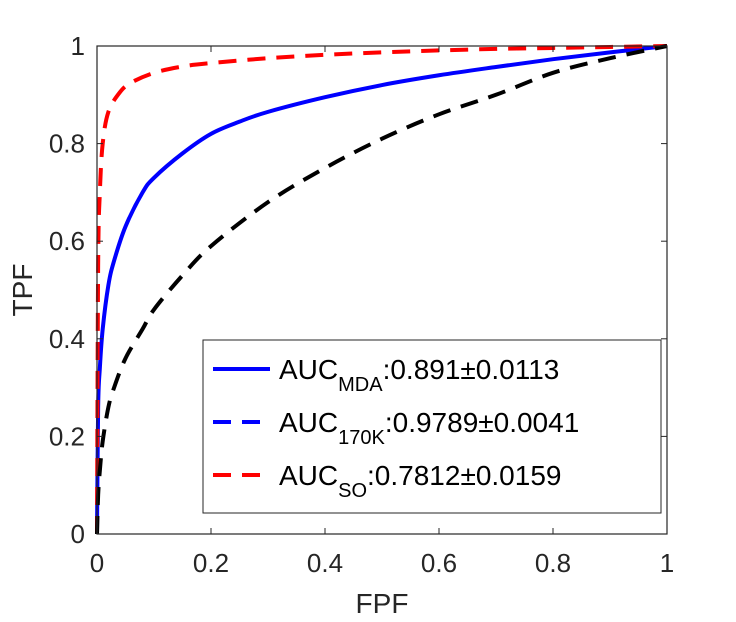 This screenshot has height=622, width=736. What do you see at coordinates (325, 563) in the screenshot?
I see `x-tick-label: 0.4` at bounding box center [325, 563].